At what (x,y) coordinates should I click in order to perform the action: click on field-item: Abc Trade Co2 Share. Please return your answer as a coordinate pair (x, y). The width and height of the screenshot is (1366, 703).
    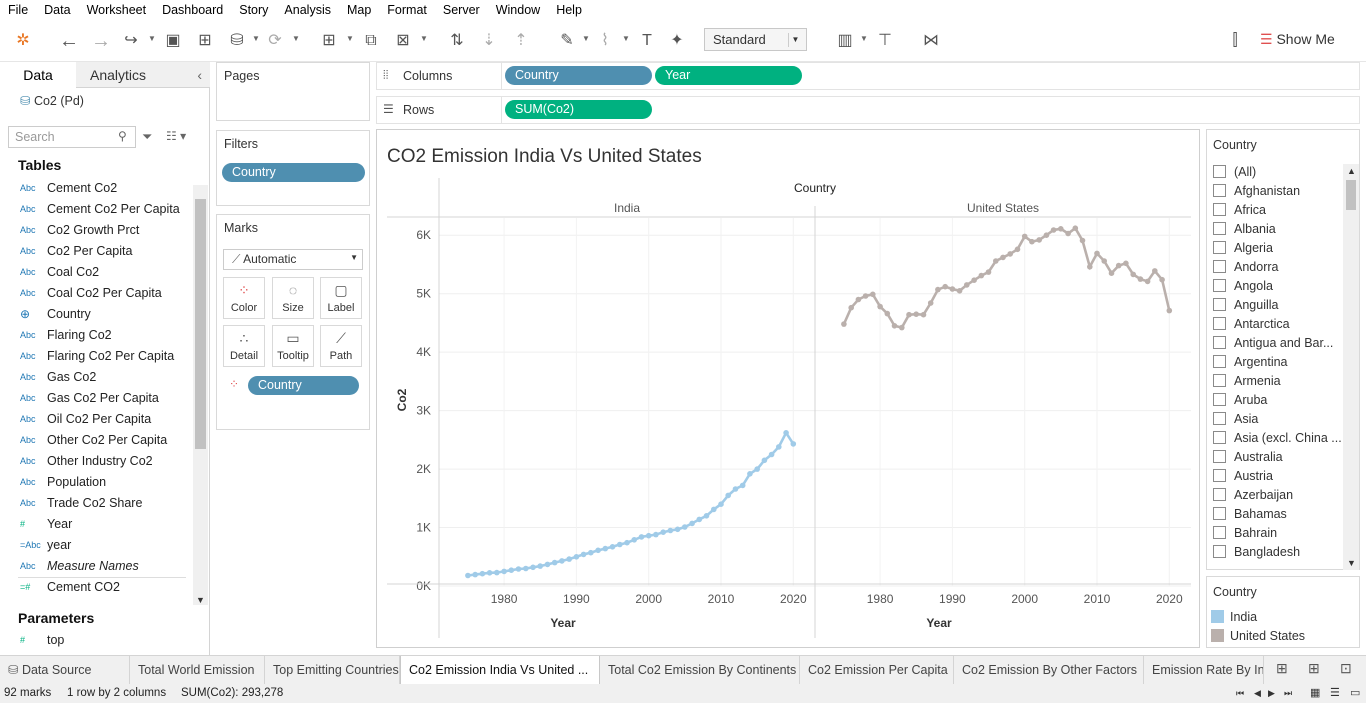
    Looking at the image, I should click on (95, 503).